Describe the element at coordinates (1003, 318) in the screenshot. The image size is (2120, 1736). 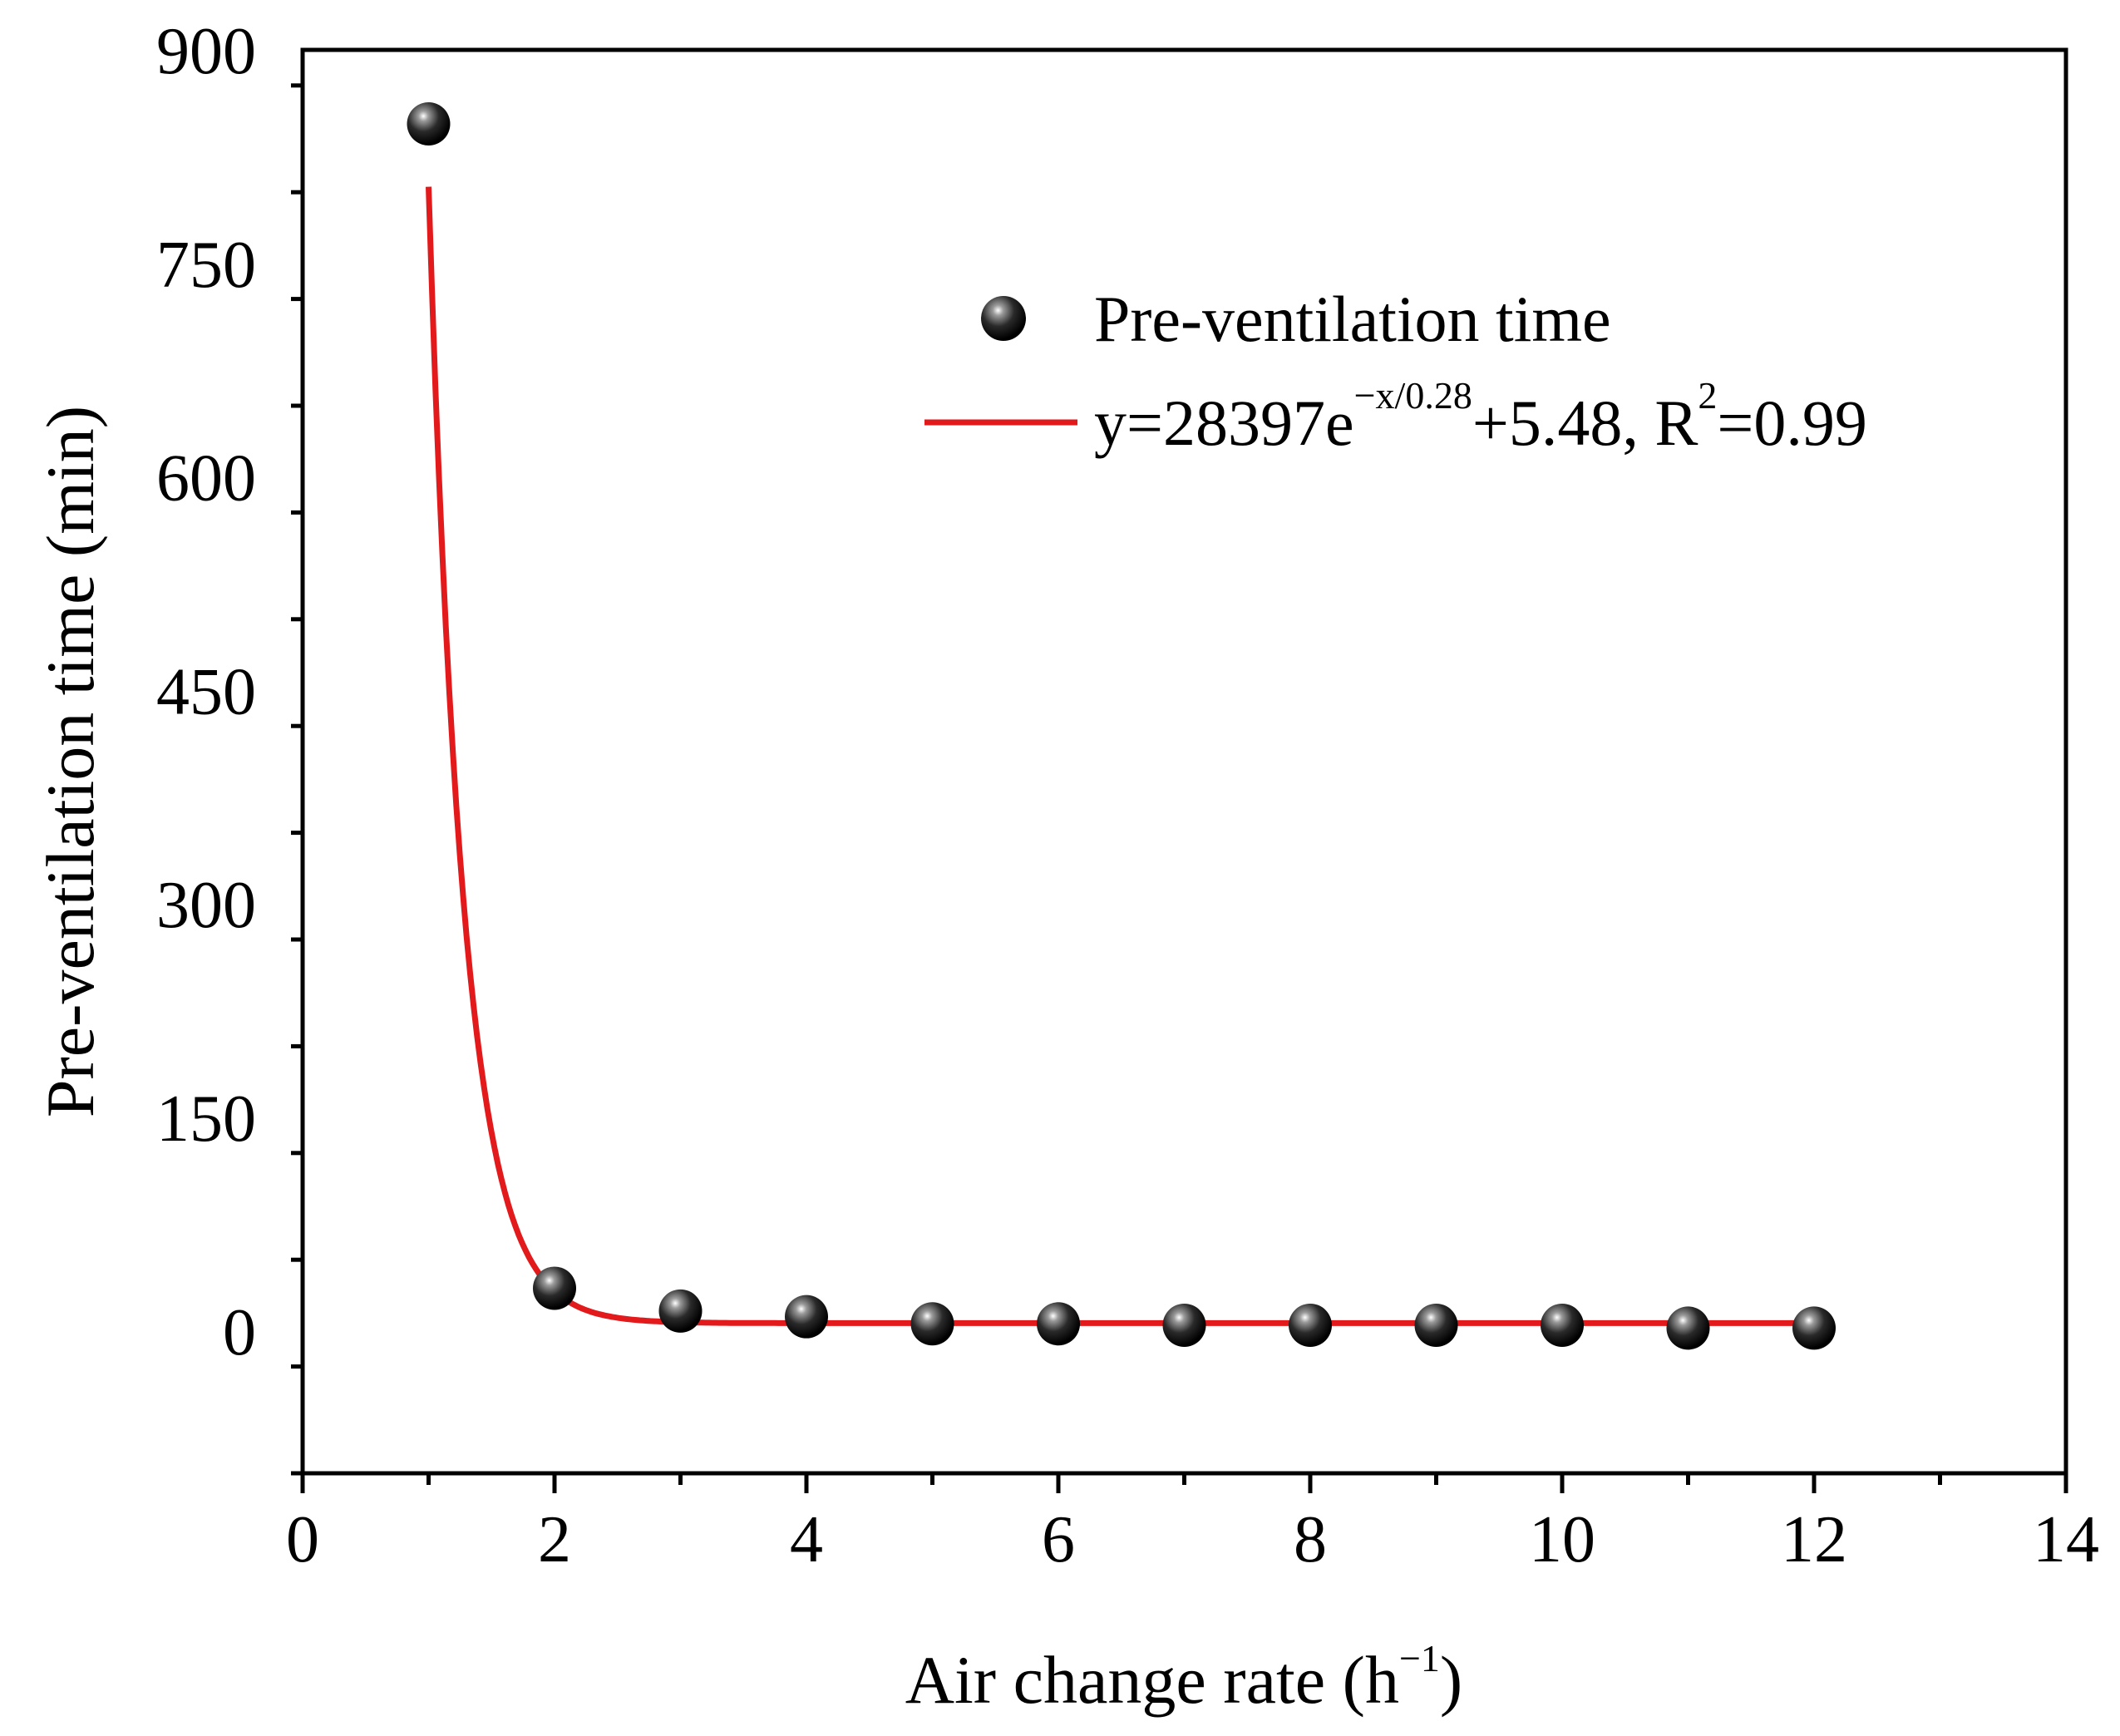
I see `legend-scatter-marker` at that location.